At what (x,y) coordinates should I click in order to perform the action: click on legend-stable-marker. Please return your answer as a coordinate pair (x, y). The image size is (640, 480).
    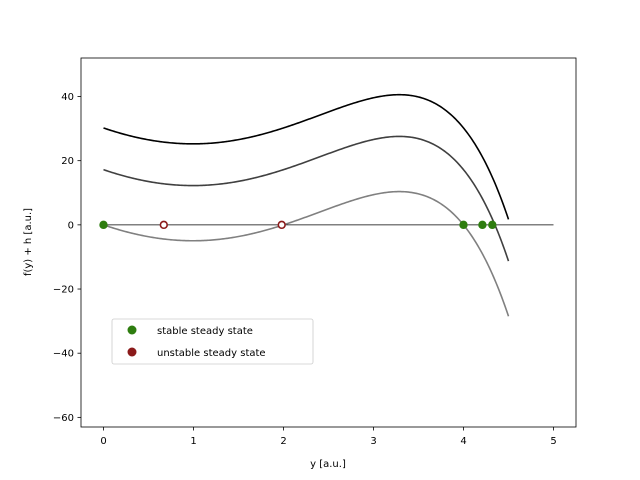
    Looking at the image, I should click on (132, 330).